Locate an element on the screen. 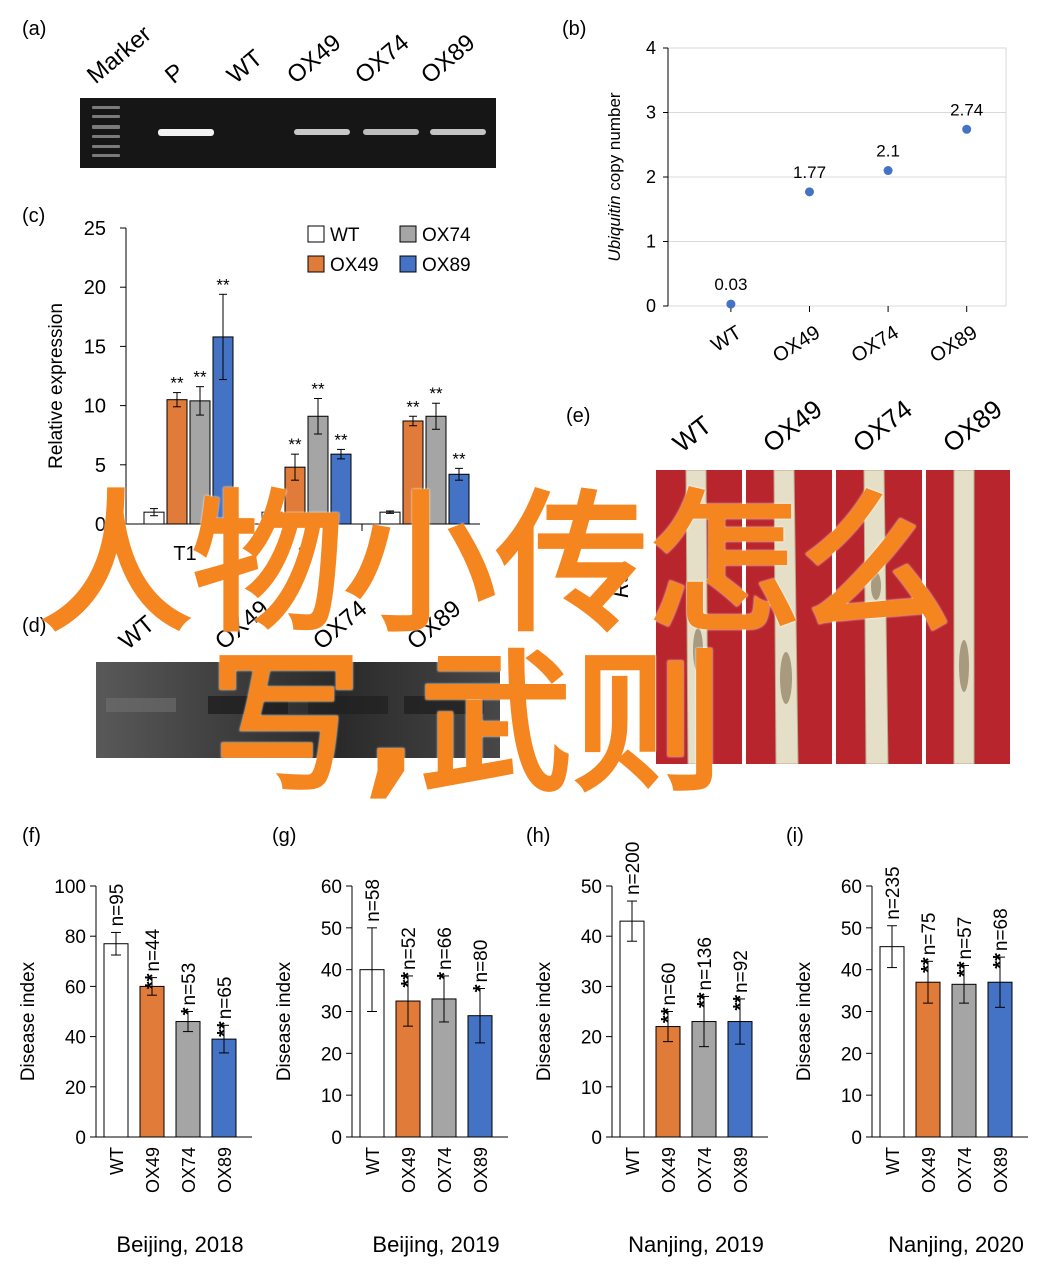 The image size is (1054, 1273). lane-label-wt: WT is located at coordinates (245, 67).